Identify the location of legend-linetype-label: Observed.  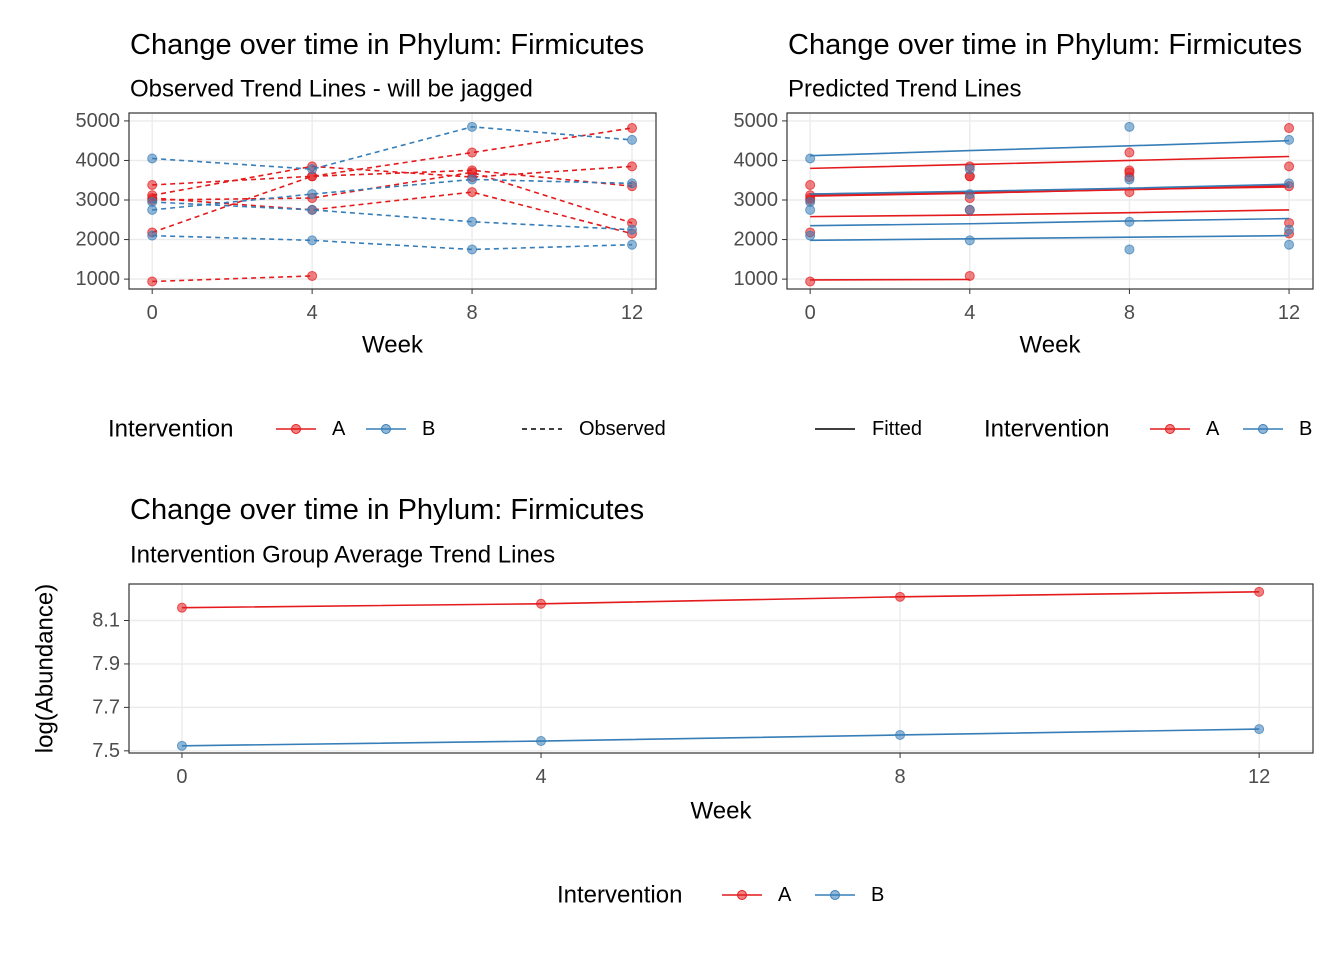
(622, 429).